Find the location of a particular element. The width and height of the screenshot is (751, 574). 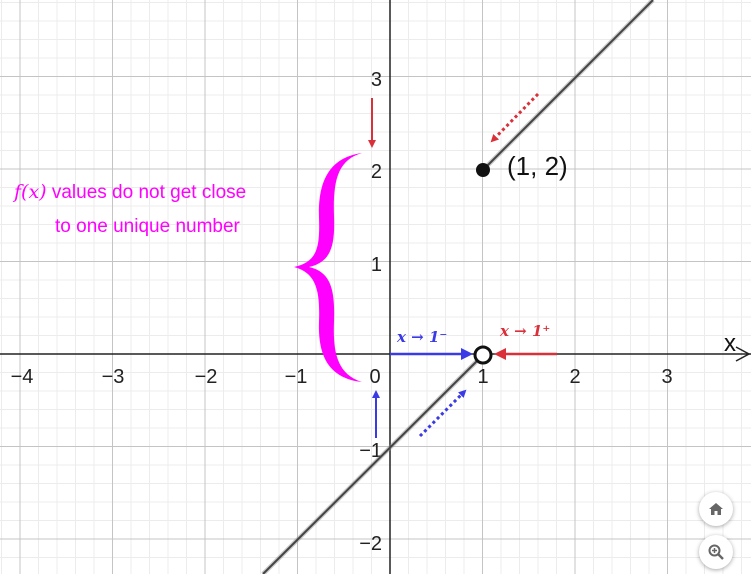

x-tick-label: −1 is located at coordinates (296, 377).